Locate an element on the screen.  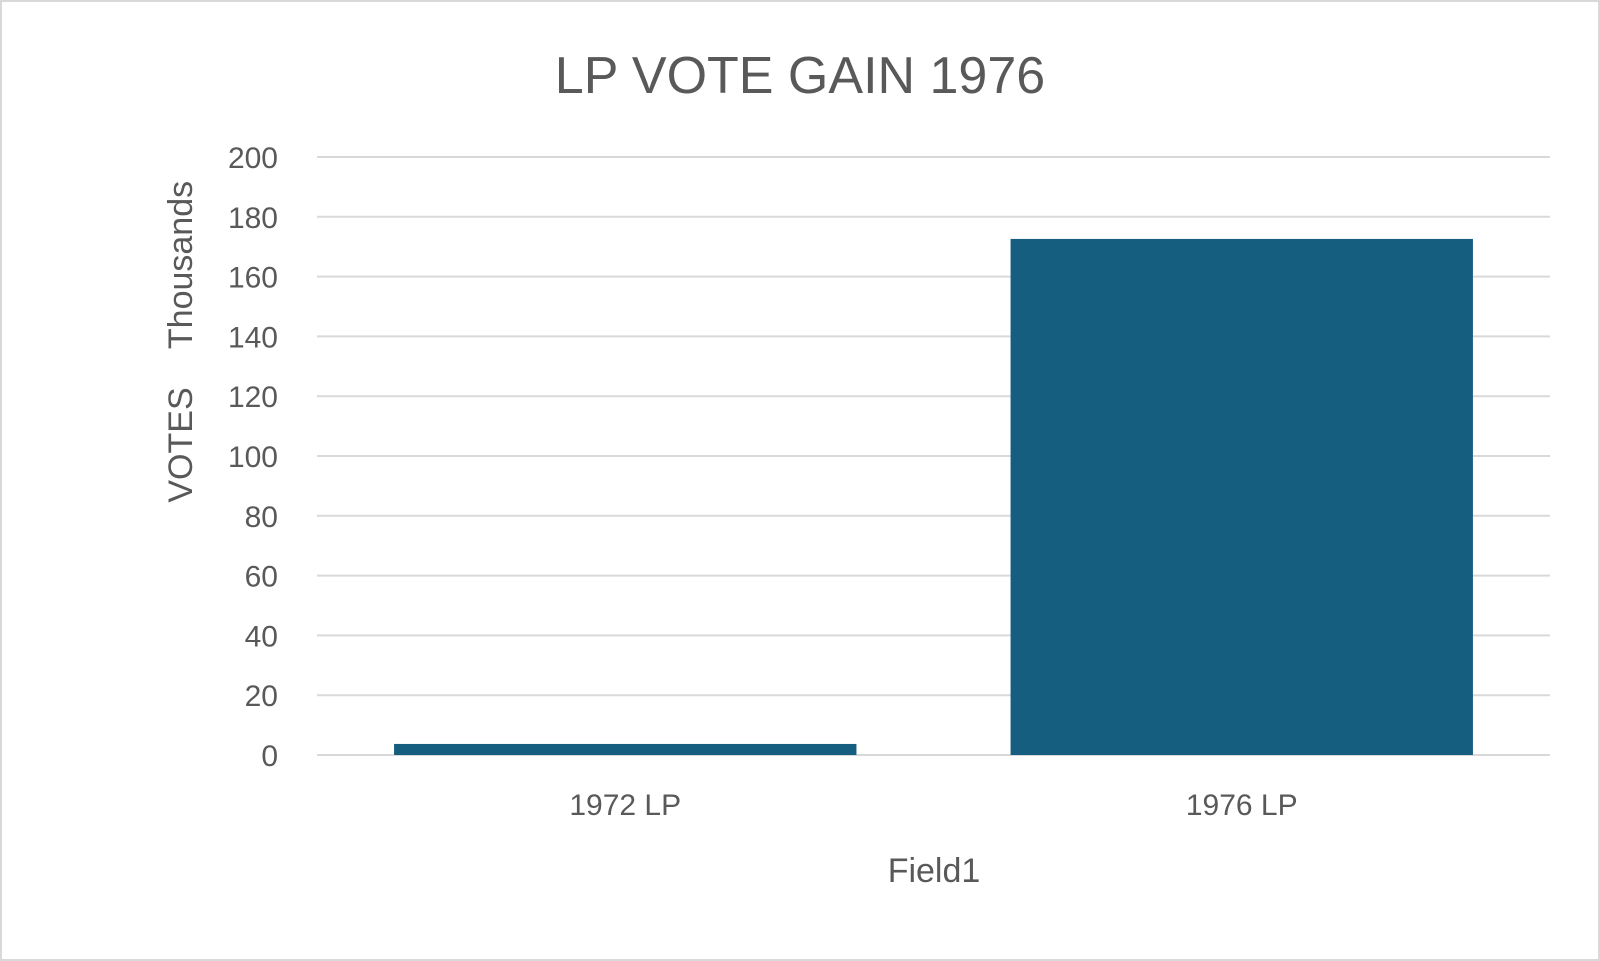
y-tick-label: 100 is located at coordinates (253, 457).